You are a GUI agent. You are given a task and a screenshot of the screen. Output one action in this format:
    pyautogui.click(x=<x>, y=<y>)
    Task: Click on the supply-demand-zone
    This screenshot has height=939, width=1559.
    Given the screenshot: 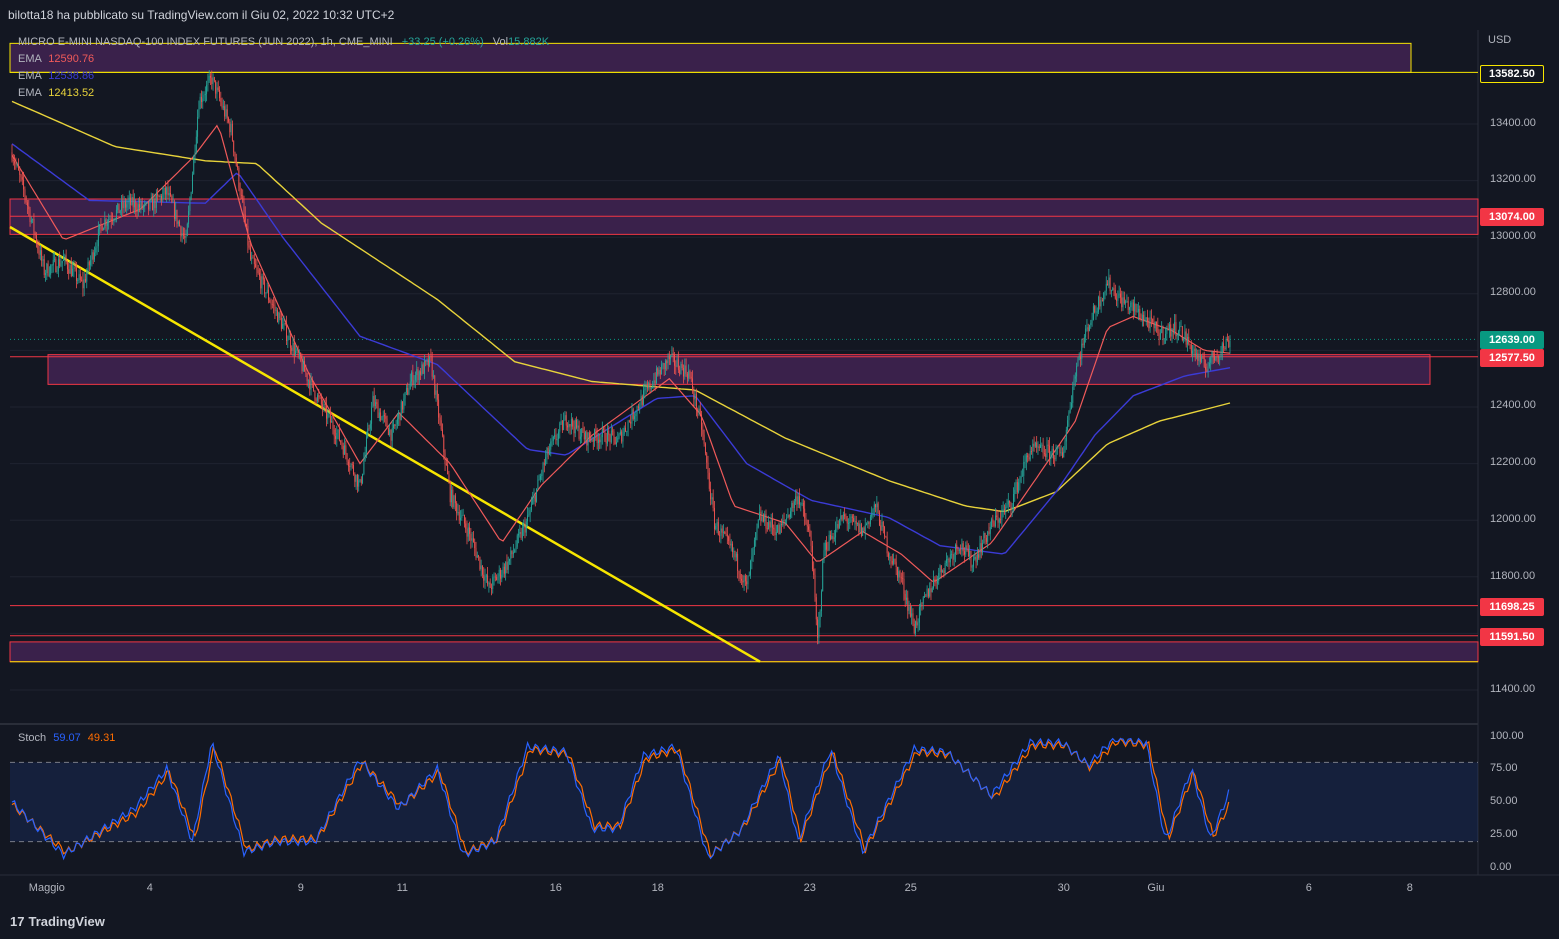 What is the action you would take?
    pyautogui.click(x=710, y=57)
    